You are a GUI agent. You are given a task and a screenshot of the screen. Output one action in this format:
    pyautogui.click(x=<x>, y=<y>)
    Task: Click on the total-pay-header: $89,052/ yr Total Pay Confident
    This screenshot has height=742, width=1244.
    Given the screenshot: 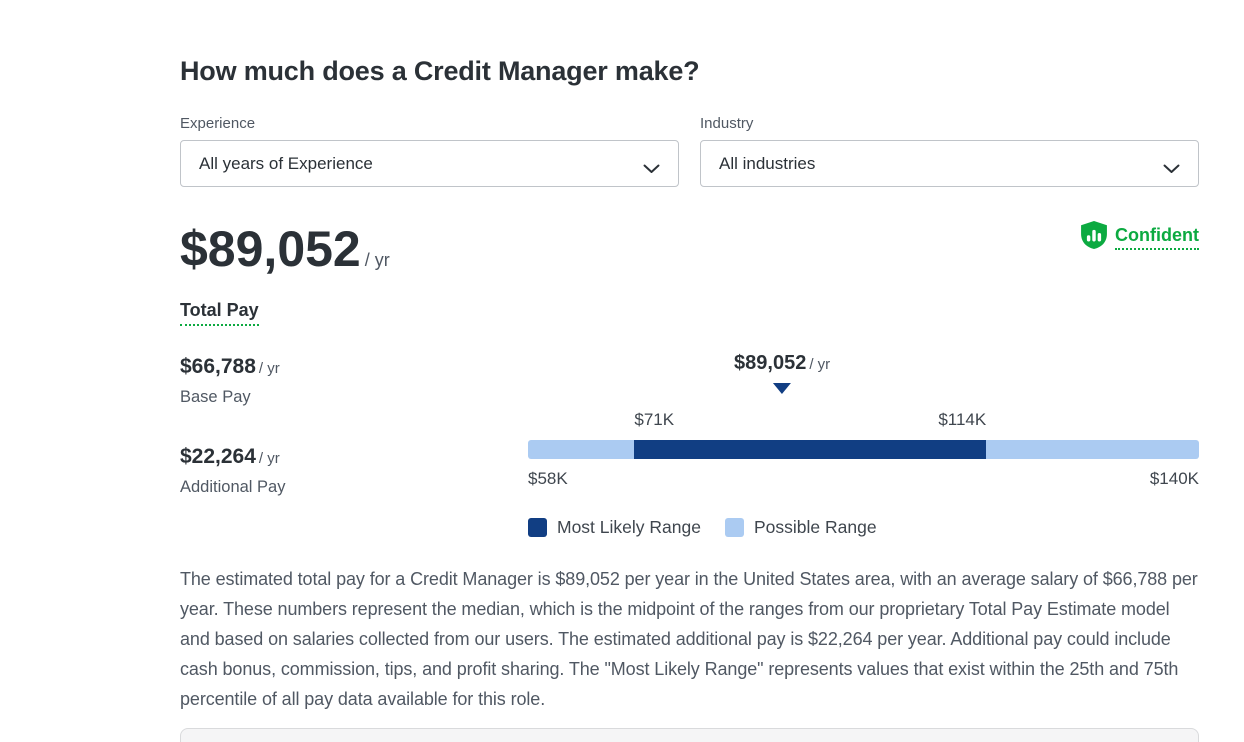 What is the action you would take?
    pyautogui.click(x=689, y=272)
    